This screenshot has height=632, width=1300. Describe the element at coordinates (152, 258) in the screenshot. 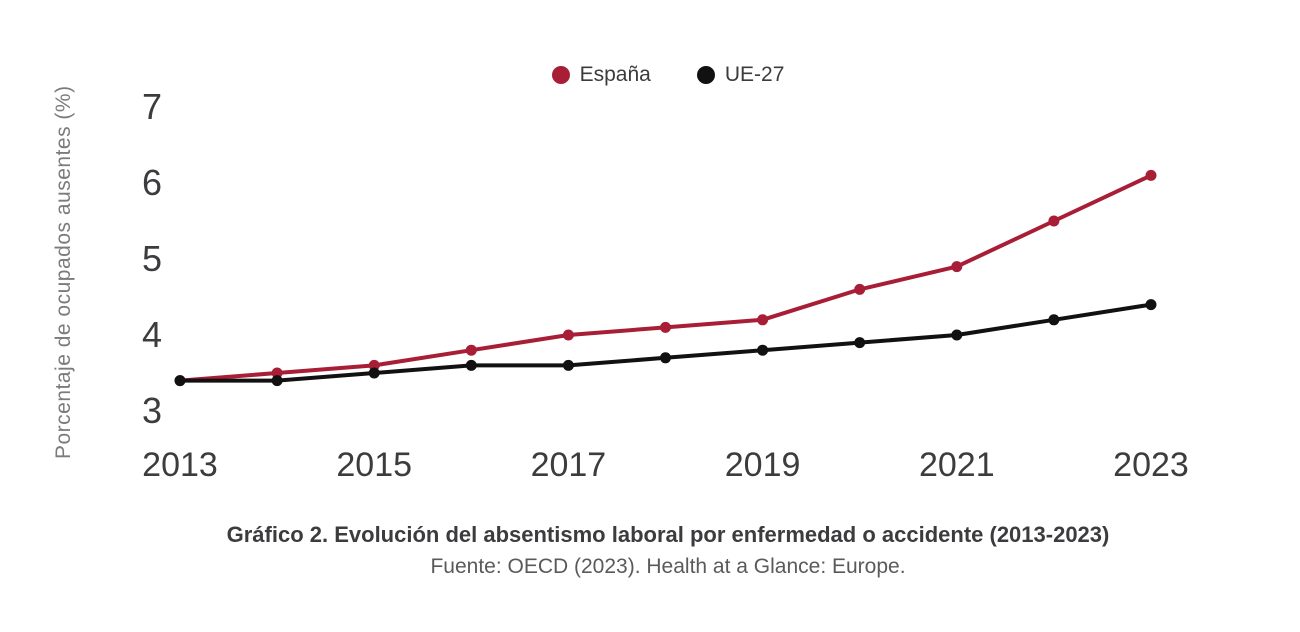

I see `y-tick-label: 5` at that location.